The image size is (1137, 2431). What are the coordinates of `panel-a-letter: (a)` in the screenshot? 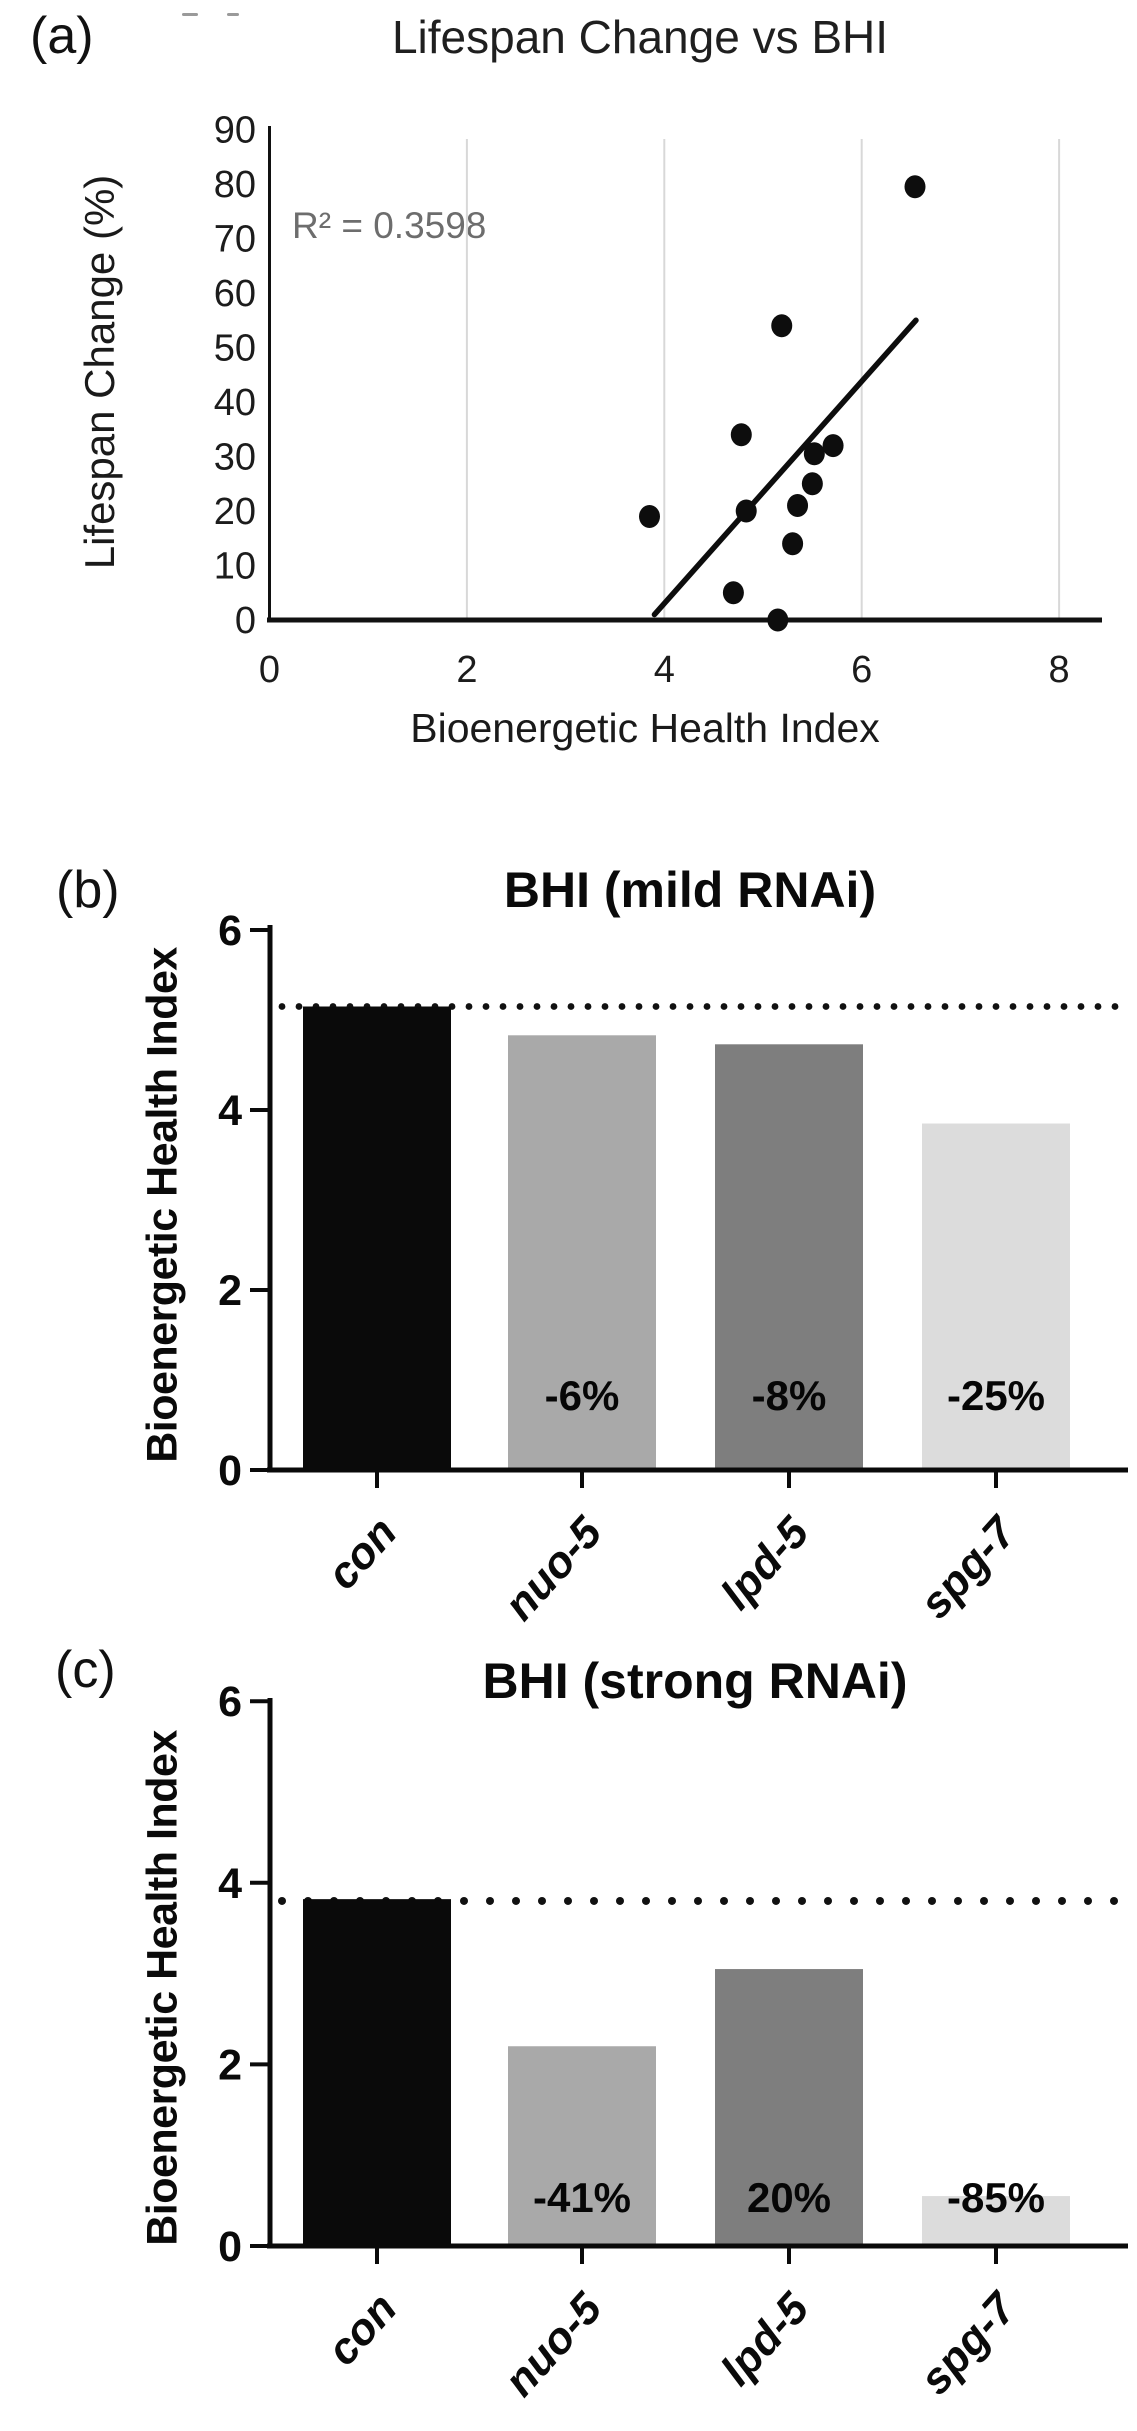 It's located at (62, 36).